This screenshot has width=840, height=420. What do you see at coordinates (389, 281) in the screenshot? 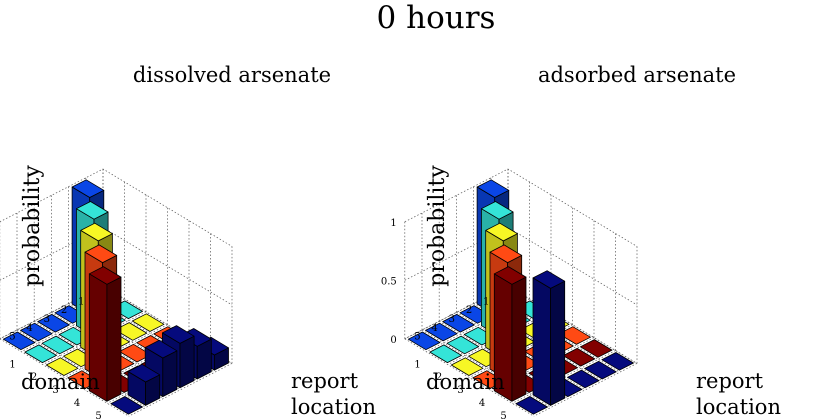
I see `z-tick-label: 0.5` at bounding box center [389, 281].